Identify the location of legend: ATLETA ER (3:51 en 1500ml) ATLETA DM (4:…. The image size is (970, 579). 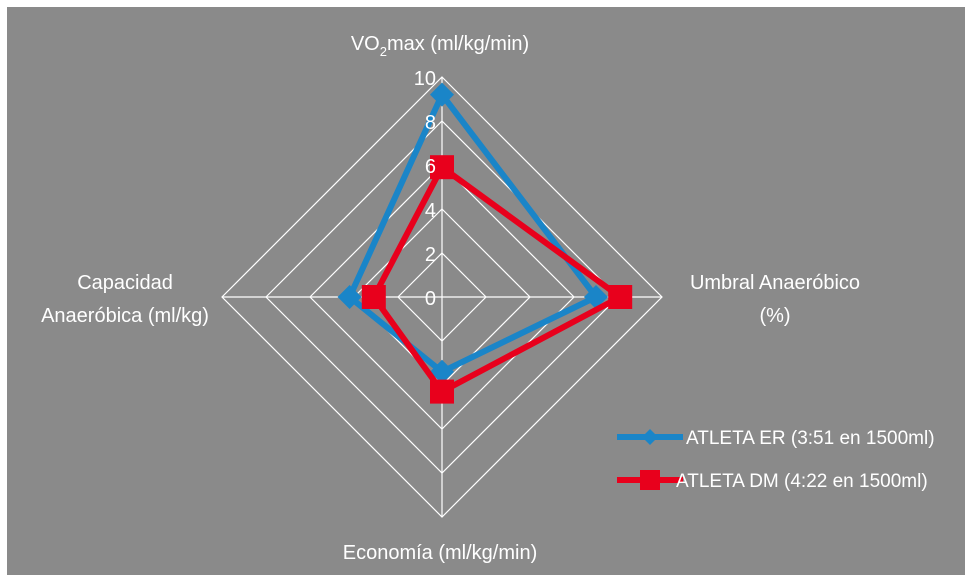
(776, 460).